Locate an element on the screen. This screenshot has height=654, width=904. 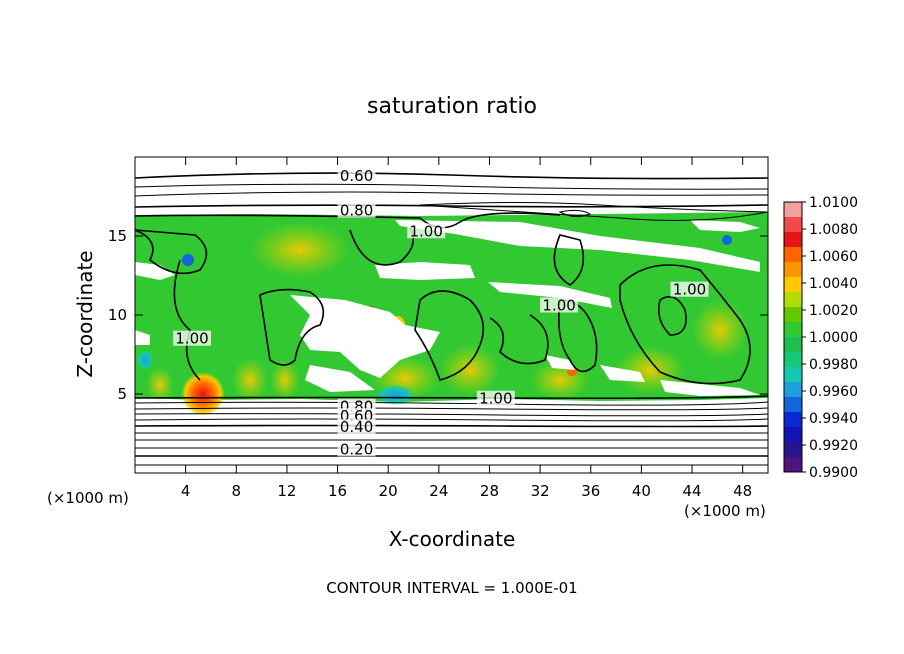
contour-interval-note: CONTOUR INTERVAL = 1.000E-01 is located at coordinates (451, 588).